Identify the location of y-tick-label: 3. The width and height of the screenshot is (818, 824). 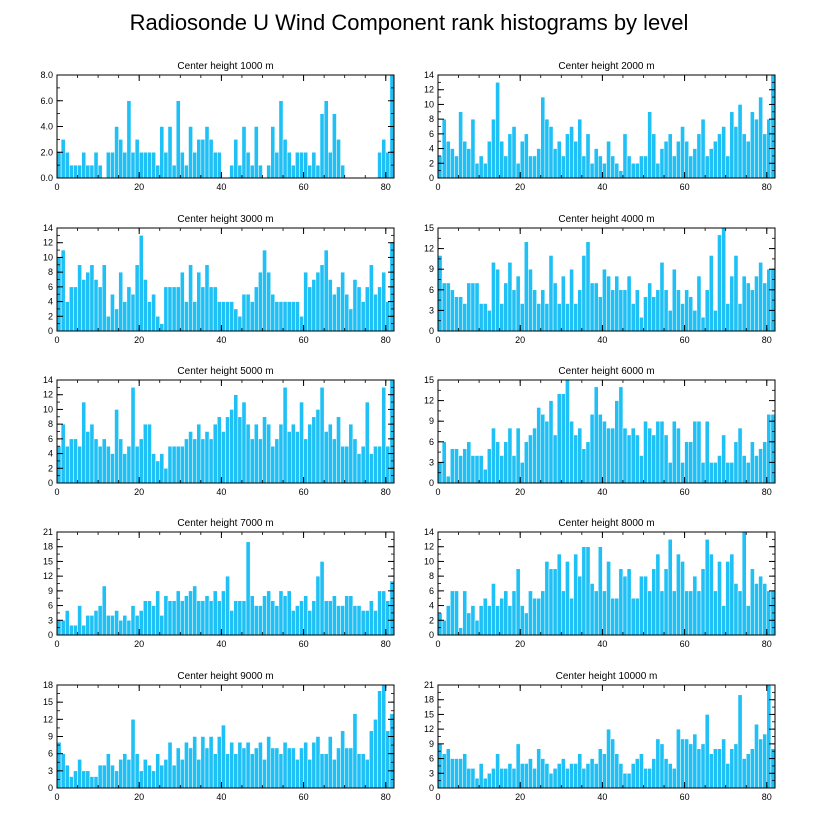
(431, 310).